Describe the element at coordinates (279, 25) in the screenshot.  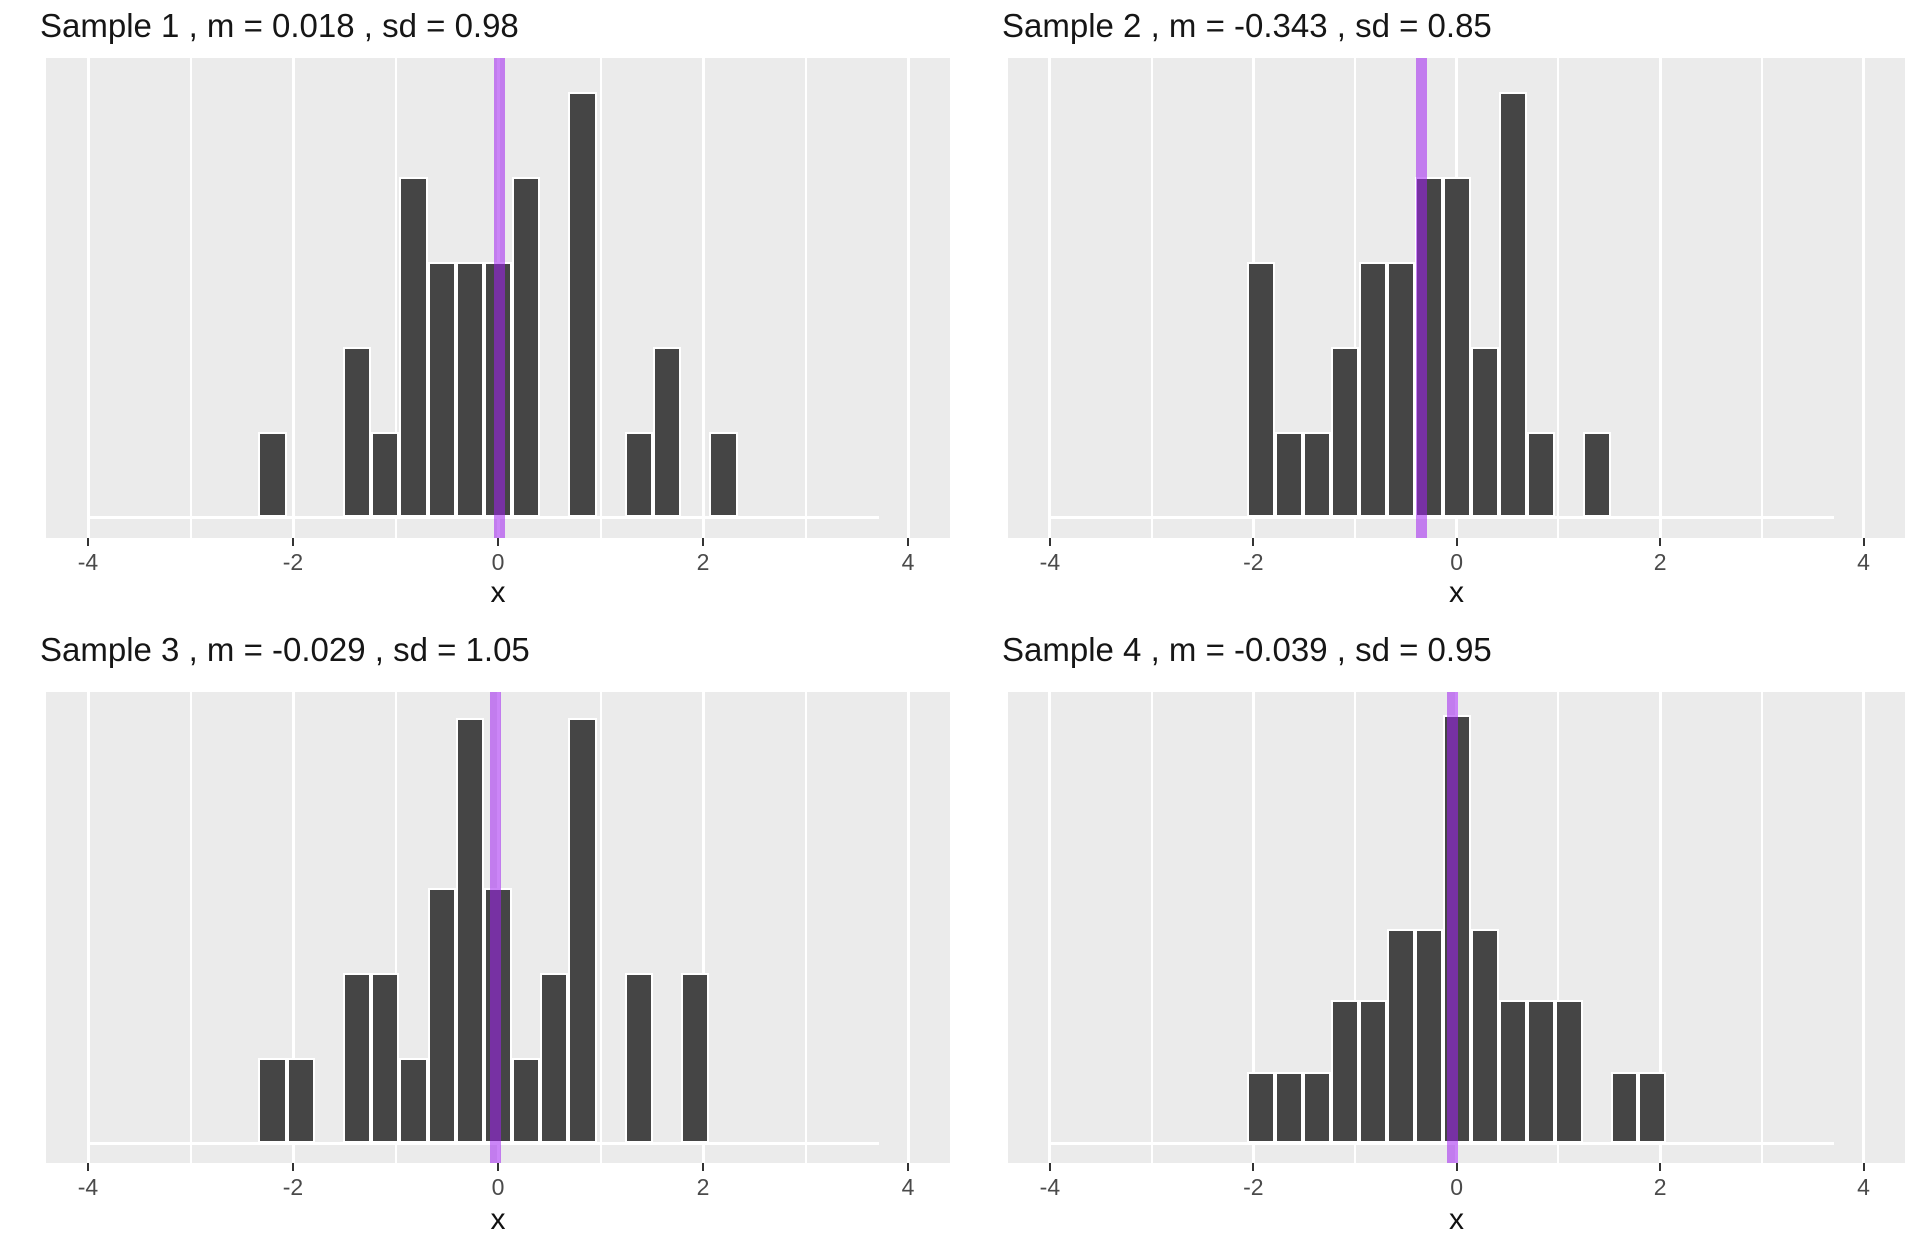
I see `panel-title: Sample 1 , m = 0.018 , sd = 0.98` at that location.